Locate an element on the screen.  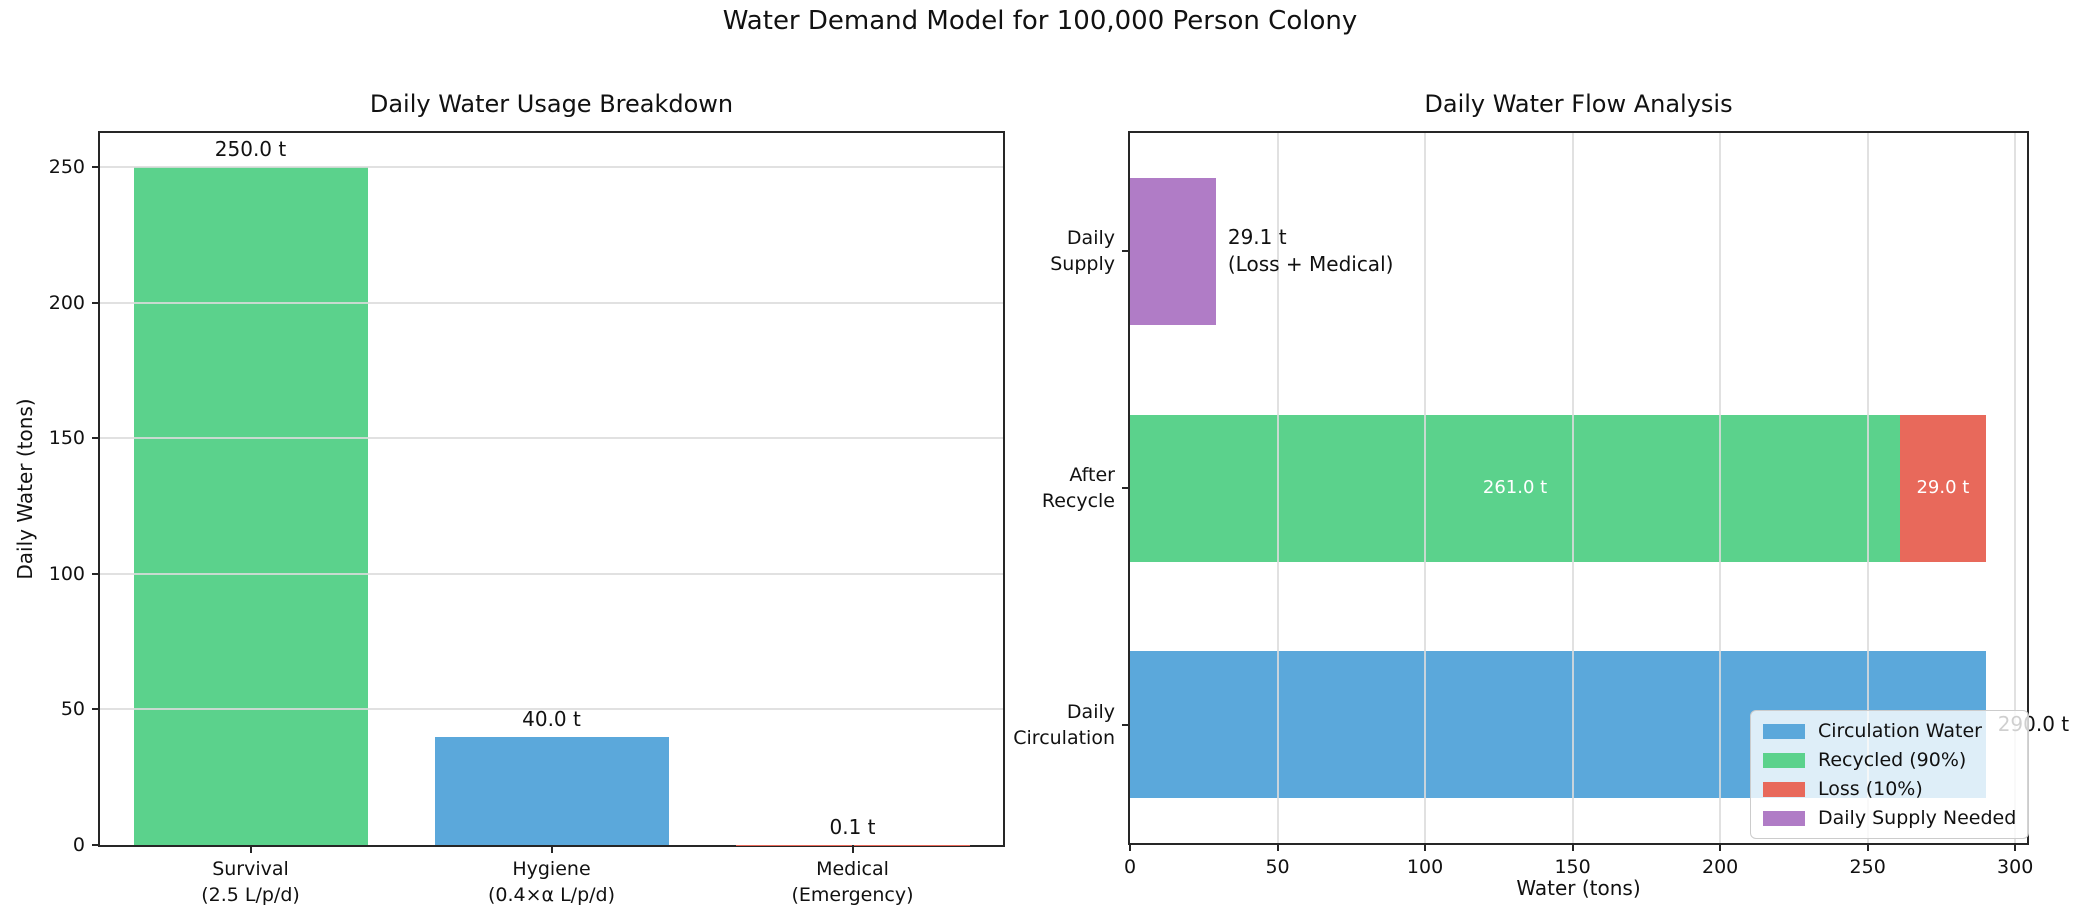
x-tick-label: 250 is located at coordinates (1867, 867).